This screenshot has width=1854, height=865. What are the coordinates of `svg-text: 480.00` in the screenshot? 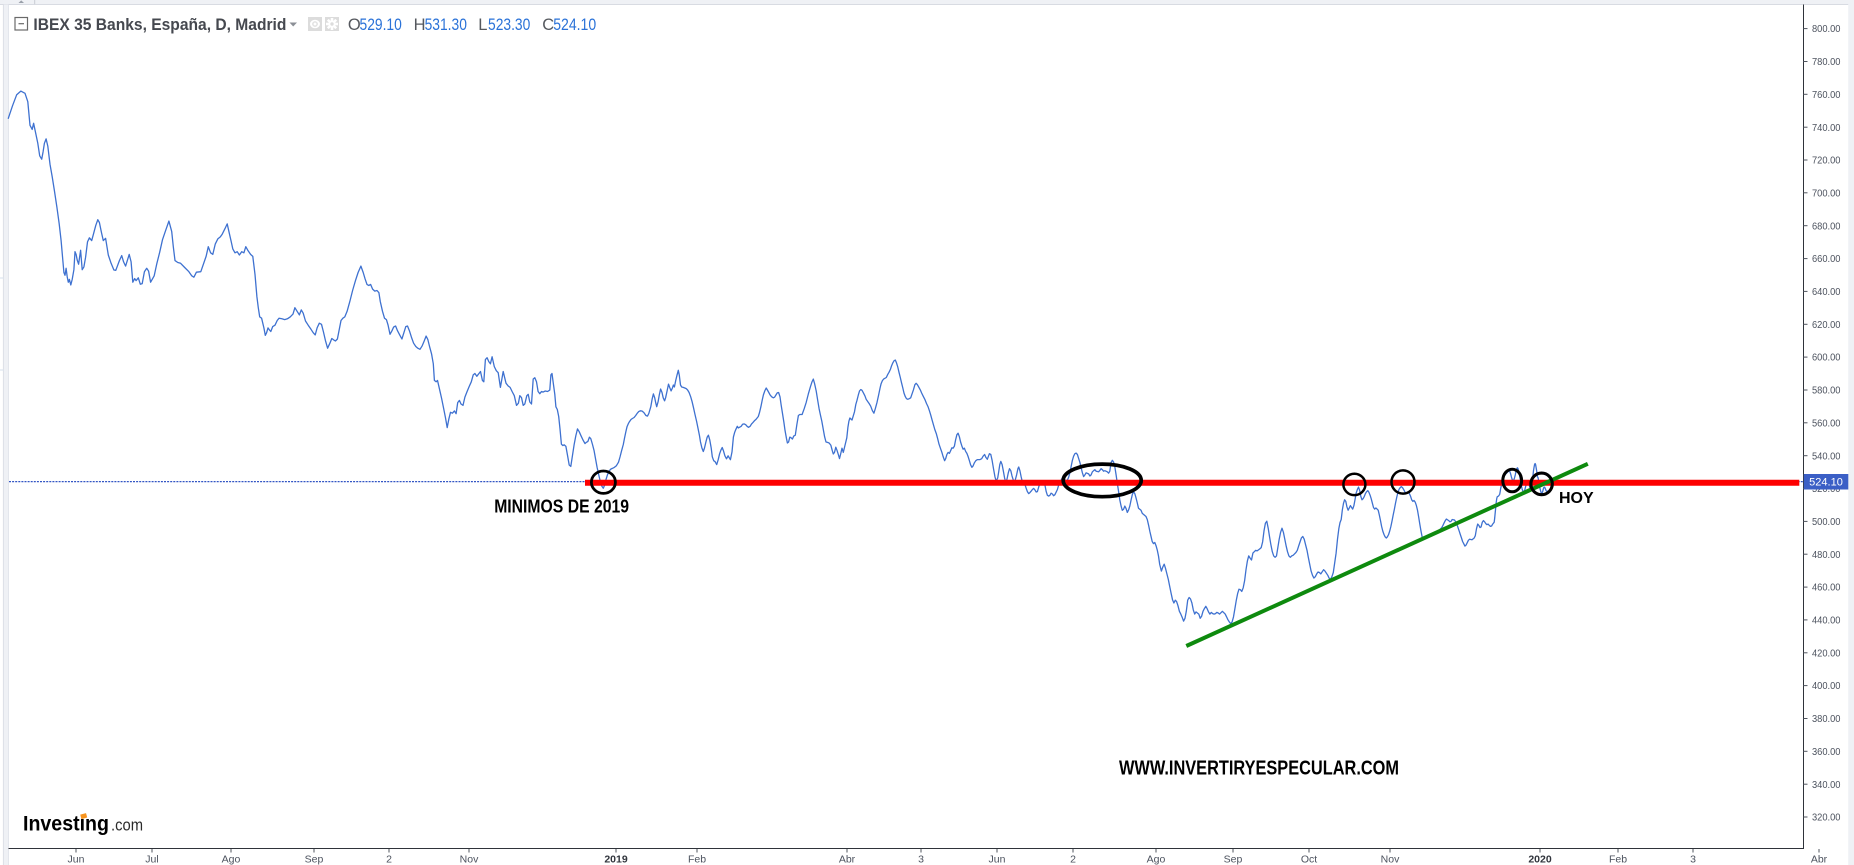 It's located at (1826, 555).